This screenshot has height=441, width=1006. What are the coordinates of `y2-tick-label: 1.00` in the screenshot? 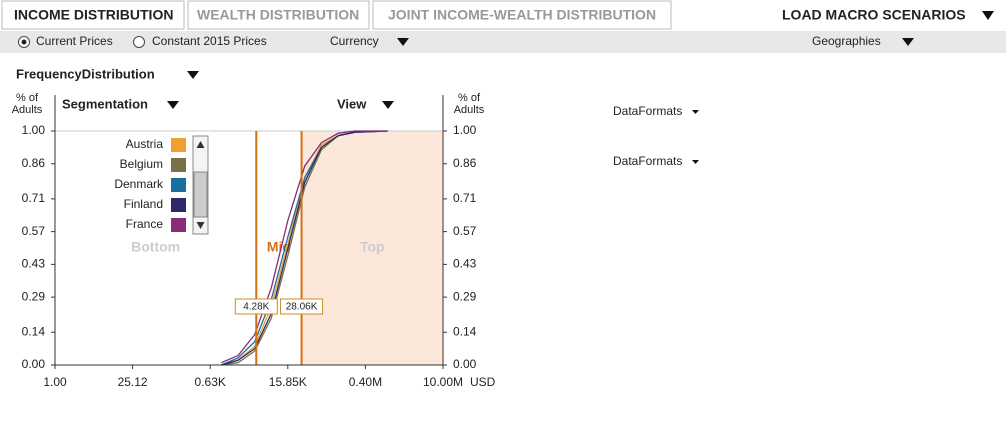 It's located at (465, 130).